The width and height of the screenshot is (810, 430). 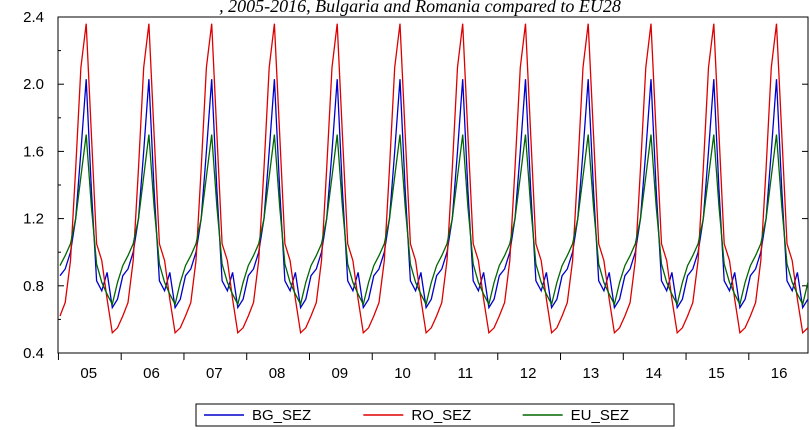 What do you see at coordinates (591, 373) in the screenshot?
I see `x-tick-label: 13` at bounding box center [591, 373].